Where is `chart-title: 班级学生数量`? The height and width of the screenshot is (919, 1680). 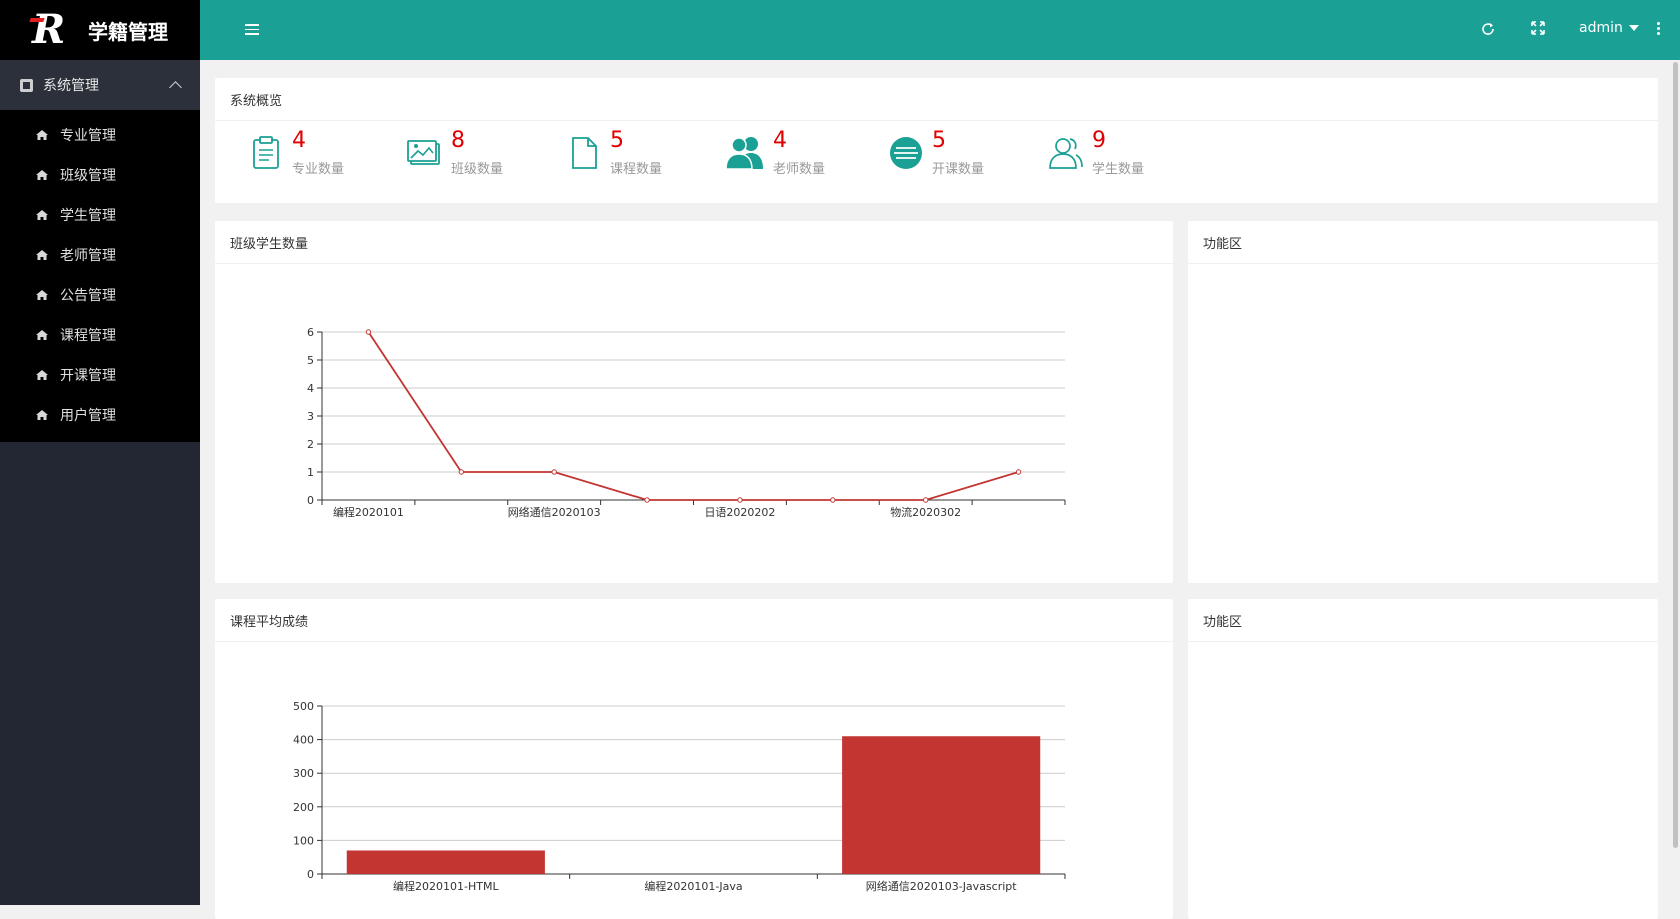
chart-title: 班级学生数量 is located at coordinates (694, 242).